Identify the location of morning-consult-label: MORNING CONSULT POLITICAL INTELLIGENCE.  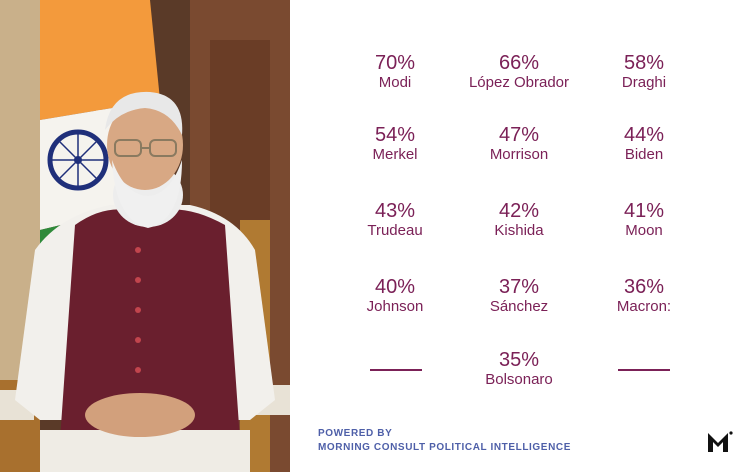
(444, 447).